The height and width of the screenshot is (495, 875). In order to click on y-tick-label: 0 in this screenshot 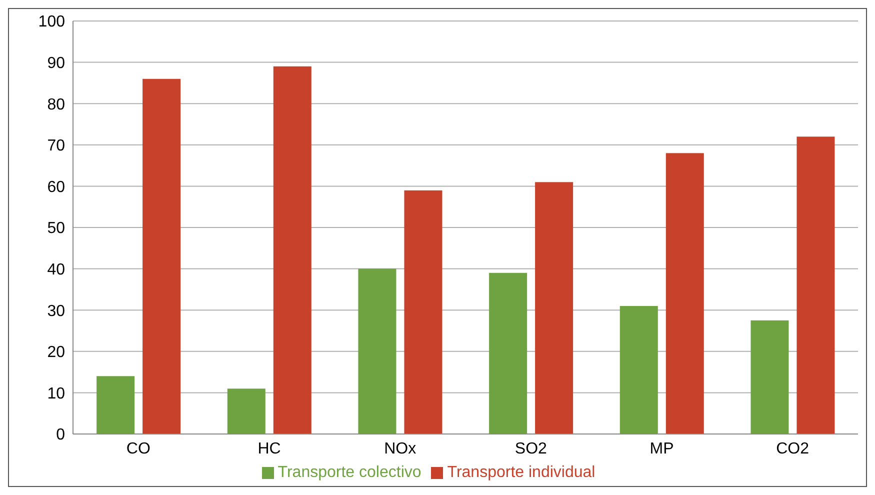, I will do `click(61, 435)`.